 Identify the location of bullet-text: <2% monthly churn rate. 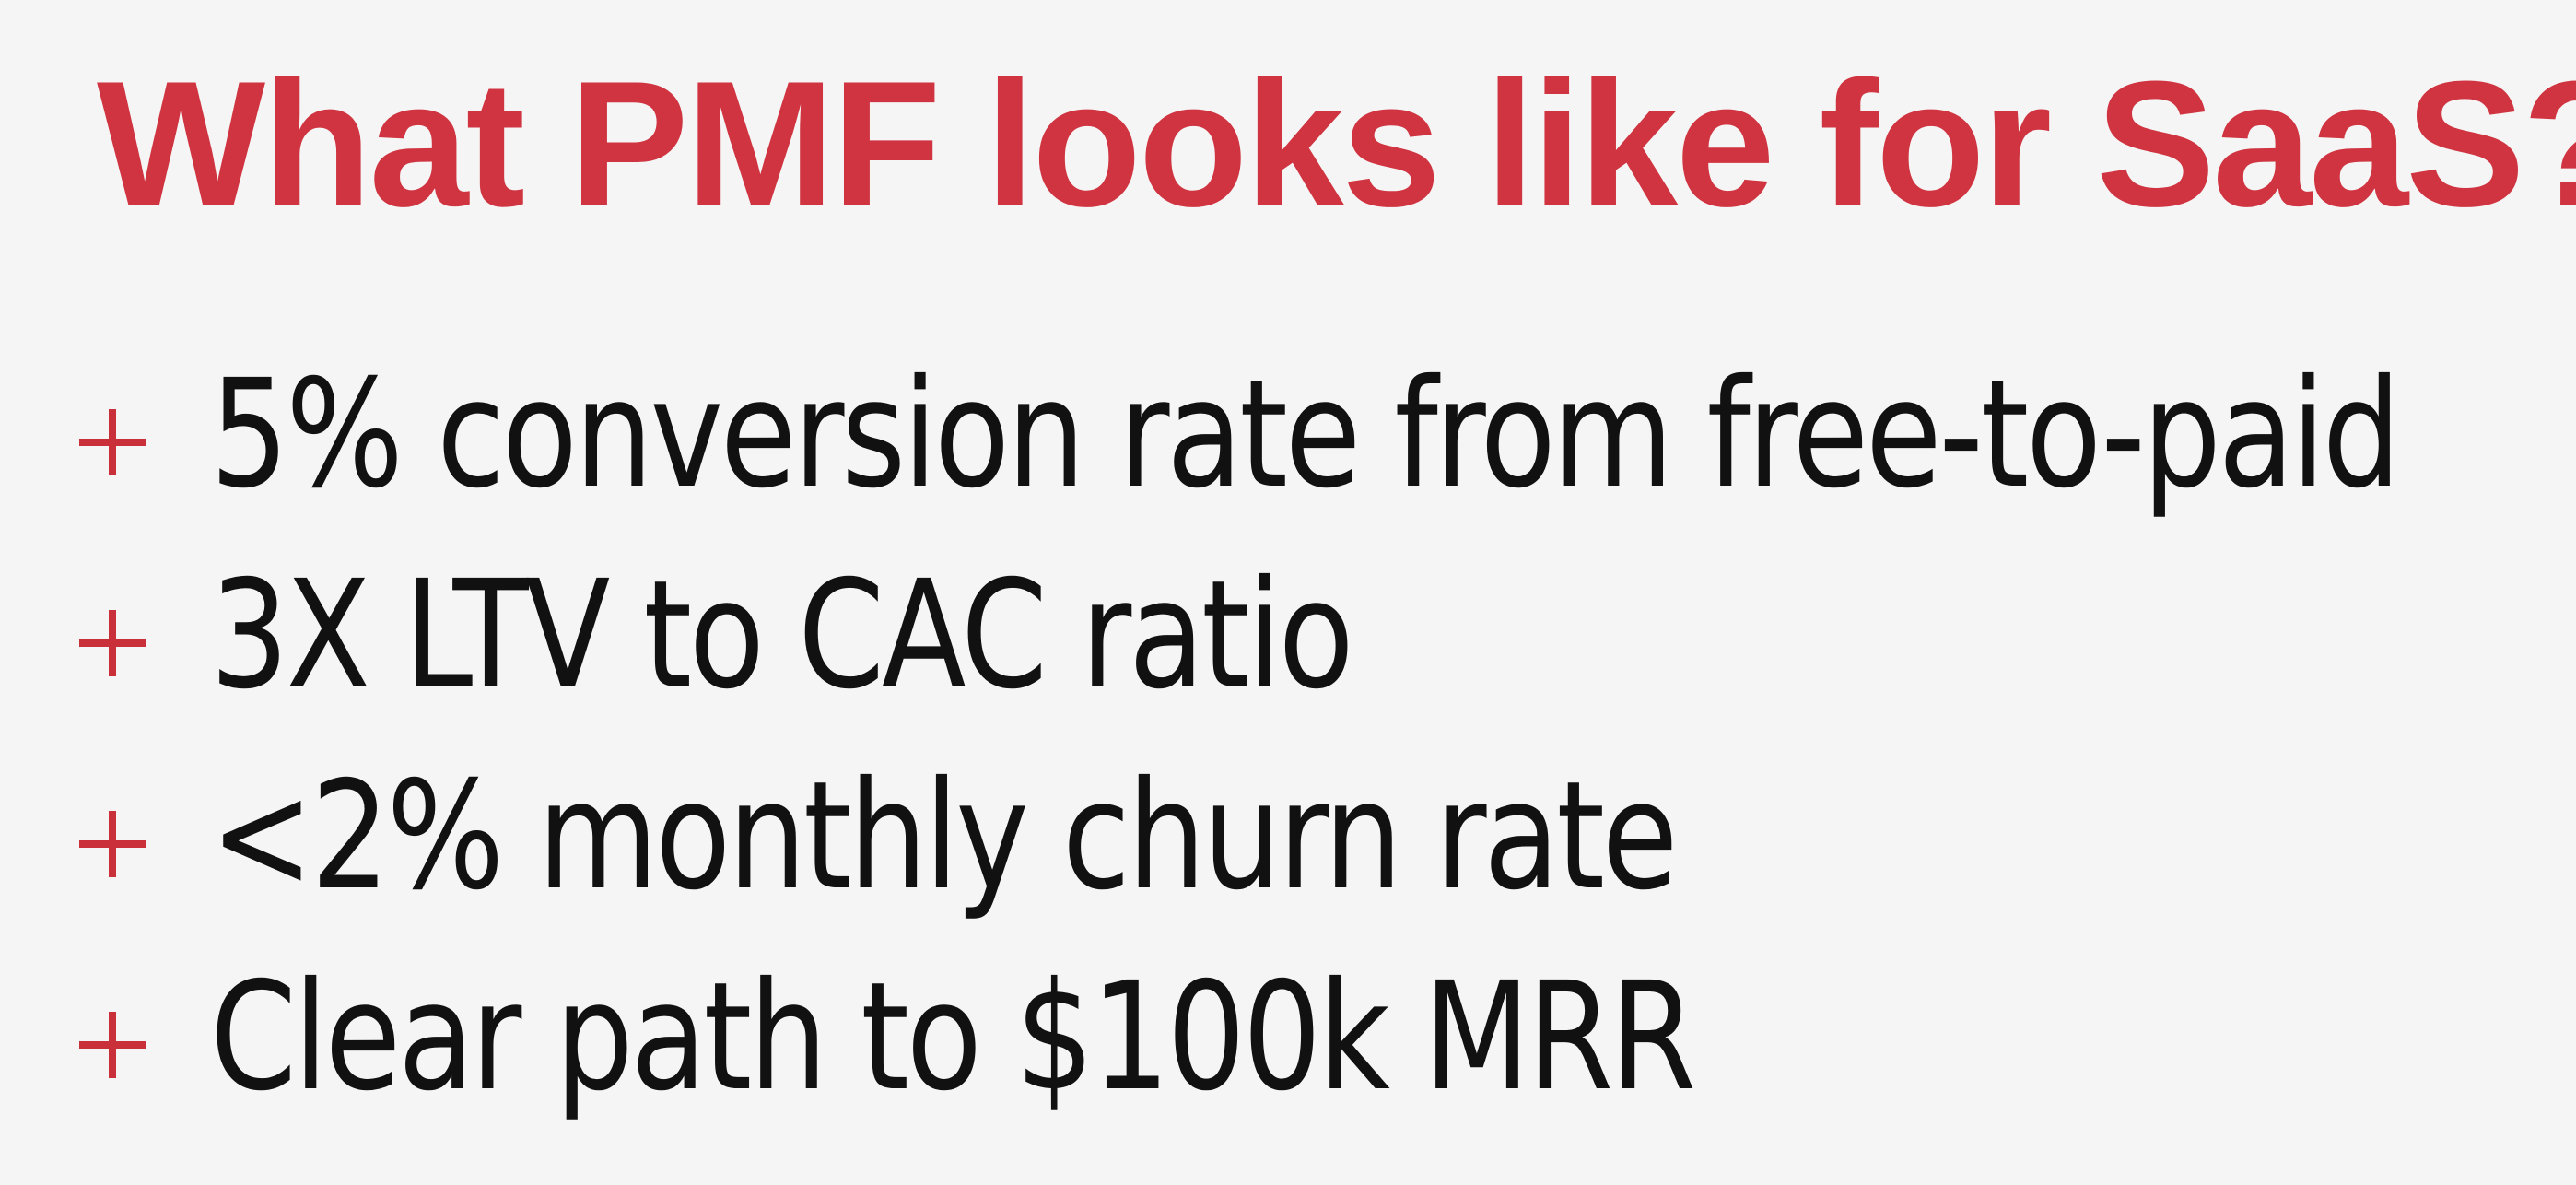
(944, 836).